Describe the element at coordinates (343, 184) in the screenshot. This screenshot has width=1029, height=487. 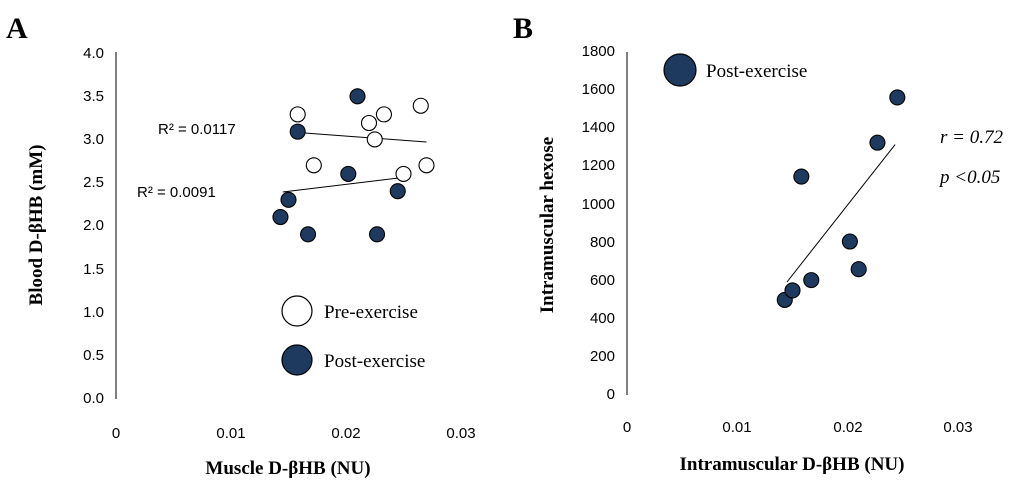
I see `panel-a-post-exercise-trendline` at that location.